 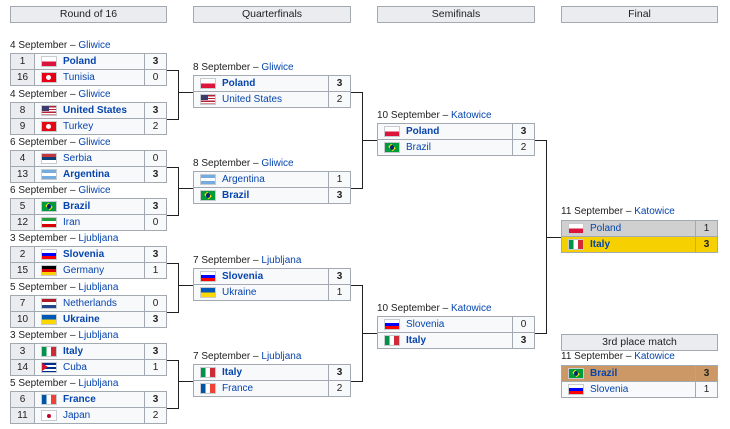 I want to click on team-row: Slovenia 1, so click(x=639, y=390).